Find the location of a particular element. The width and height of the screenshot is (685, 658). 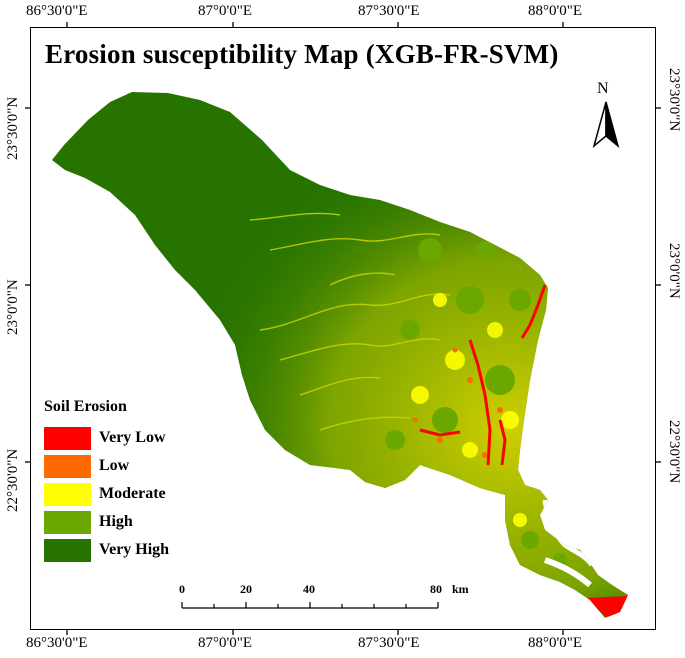

legend-item-low: Low is located at coordinates (106, 466).